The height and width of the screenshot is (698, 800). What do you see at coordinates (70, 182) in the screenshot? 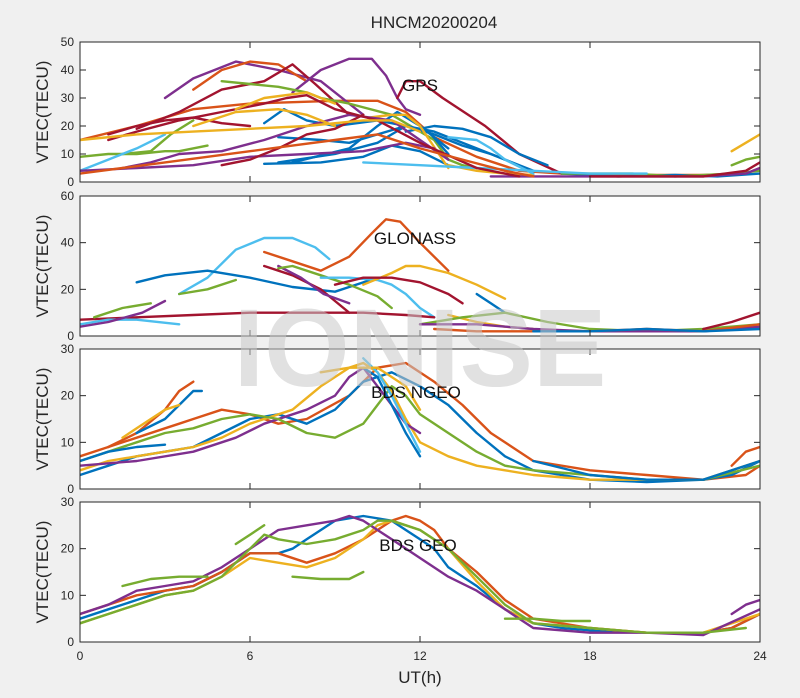
I see `y-tick-label-gps: 0` at bounding box center [70, 182].